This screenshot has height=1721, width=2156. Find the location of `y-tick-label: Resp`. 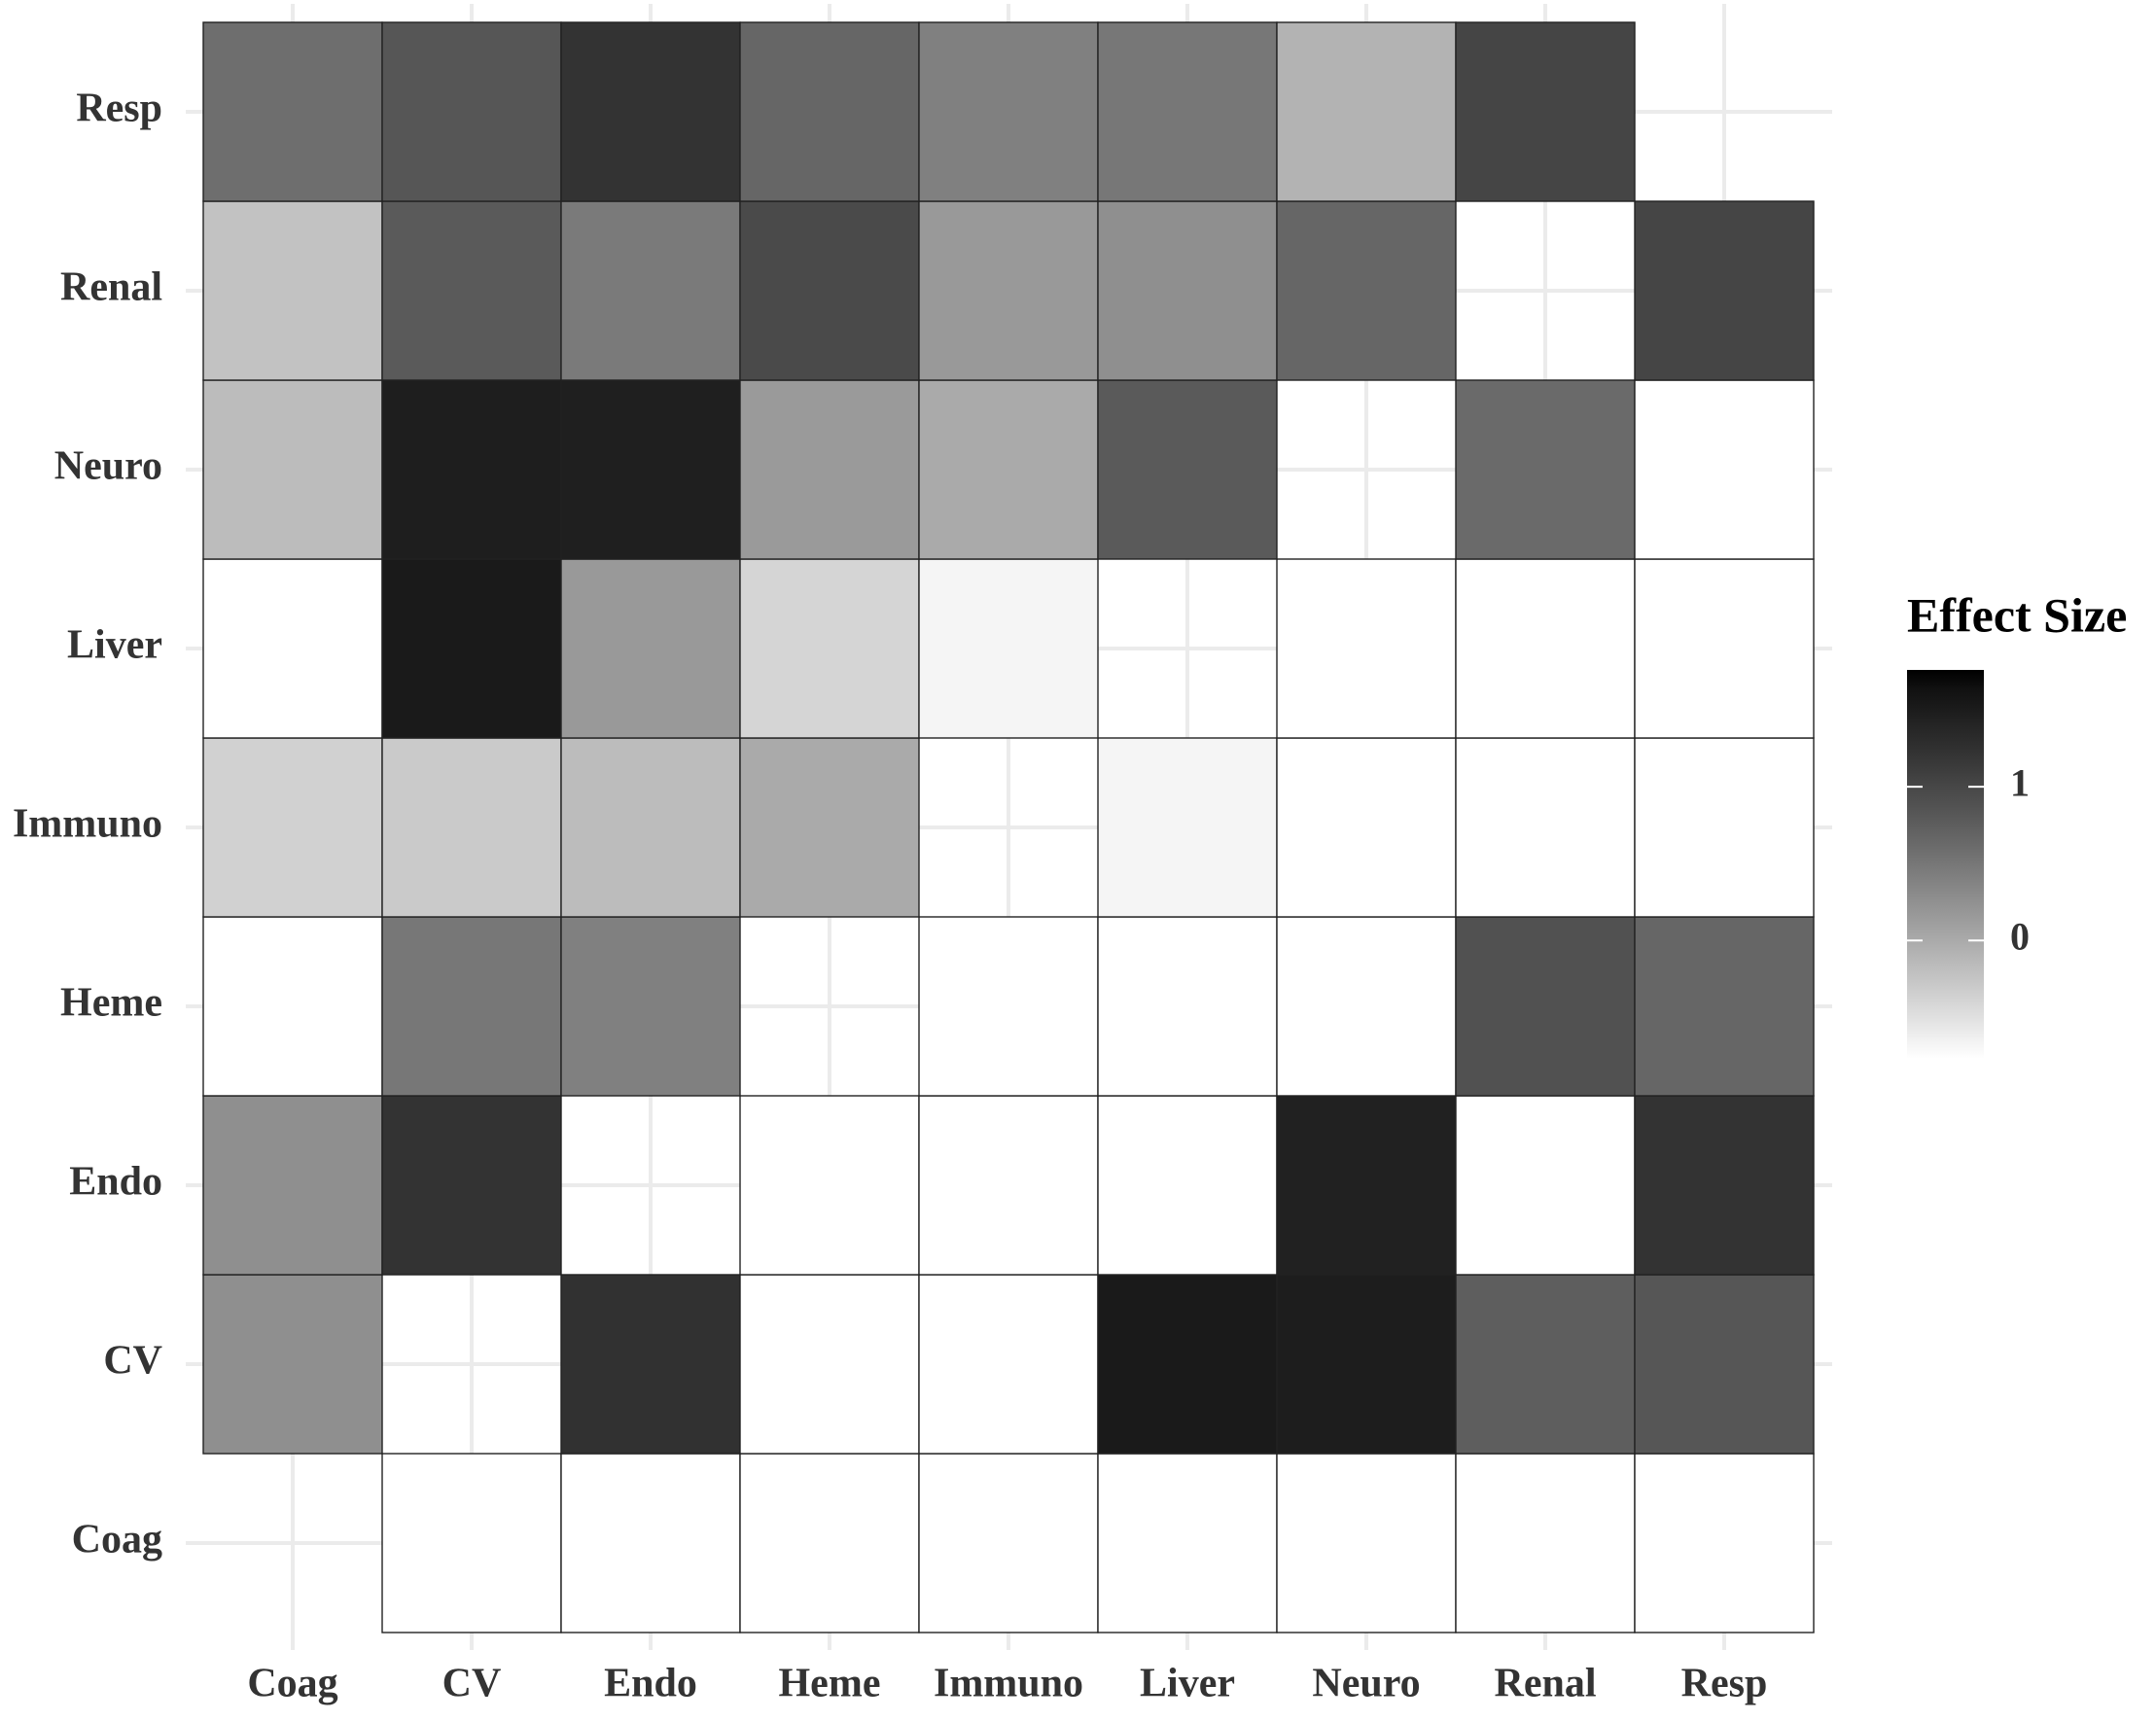

y-tick-label: Resp is located at coordinates (119, 109).